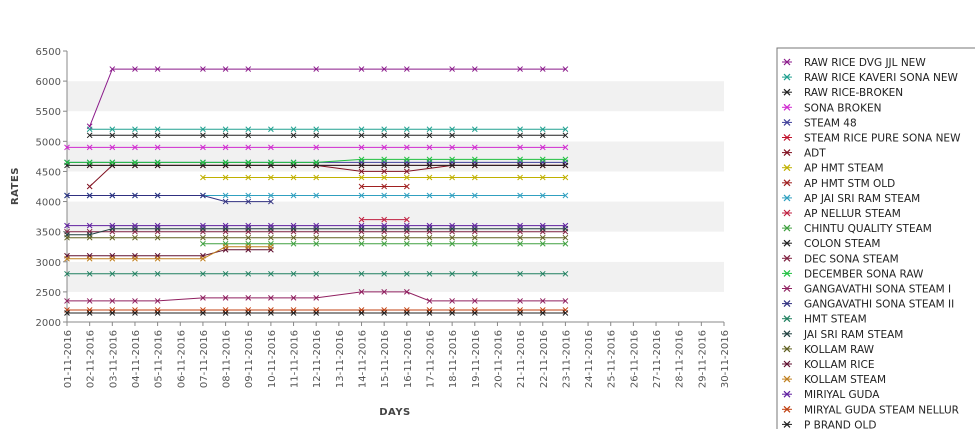 Image resolution: width=975 pixels, height=429 pixels. What do you see at coordinates (868, 229) in the screenshot?
I see `legend-label: CHINTU QUALITY STEAM` at bounding box center [868, 229].